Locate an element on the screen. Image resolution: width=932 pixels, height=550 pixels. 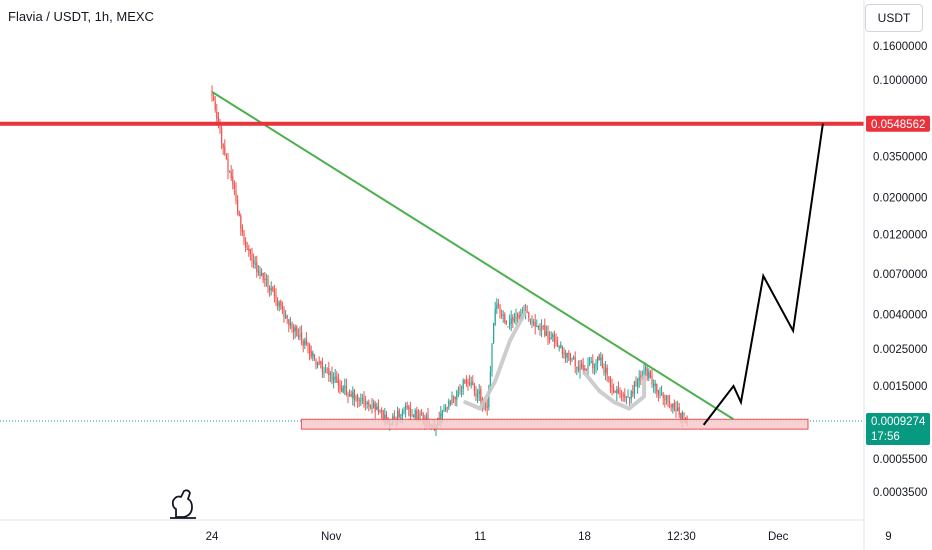
price-tick-label: 0.0025000 is located at coordinates (900, 350).